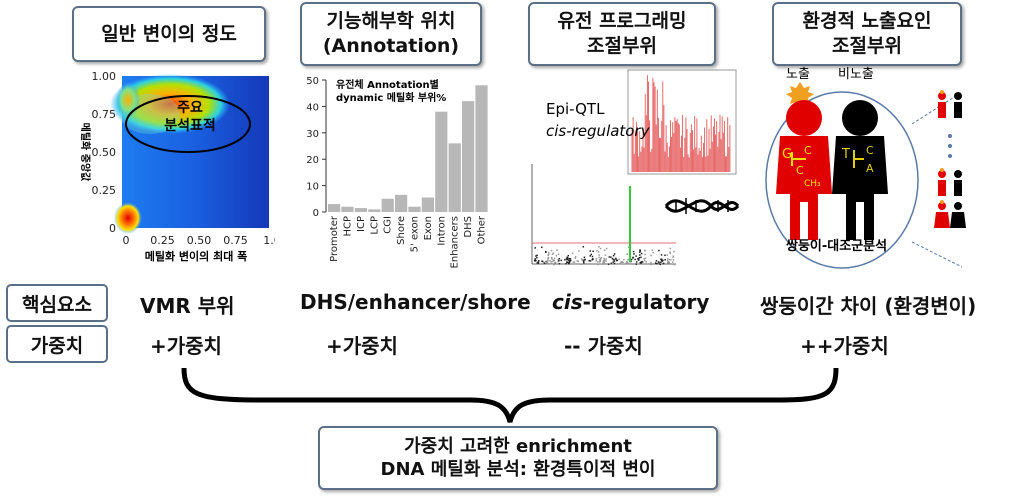  I want to click on header-genetic-programming-text: 유전 프로그래밍 조절부위, so click(622, 33).